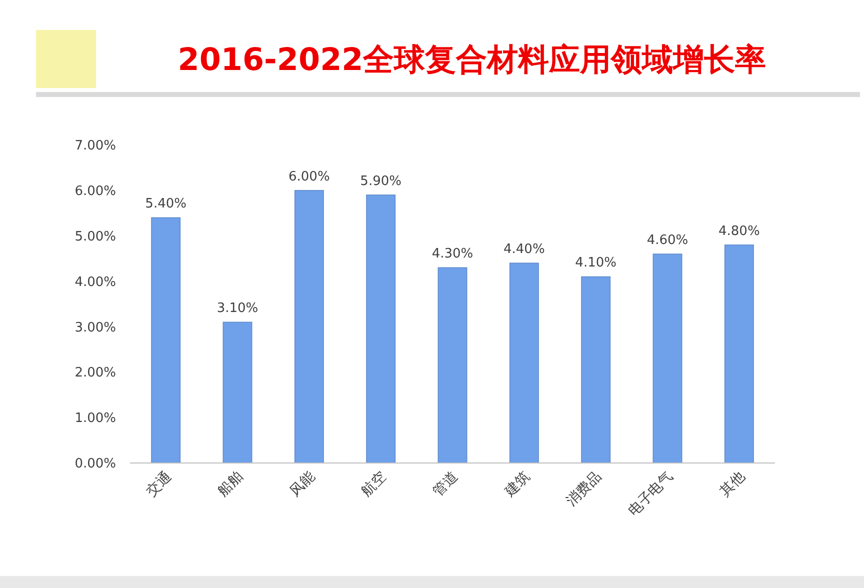 The image size is (864, 588). Describe the element at coordinates (230, 484) in the screenshot. I see `x-tick-label: 船舶` at that location.